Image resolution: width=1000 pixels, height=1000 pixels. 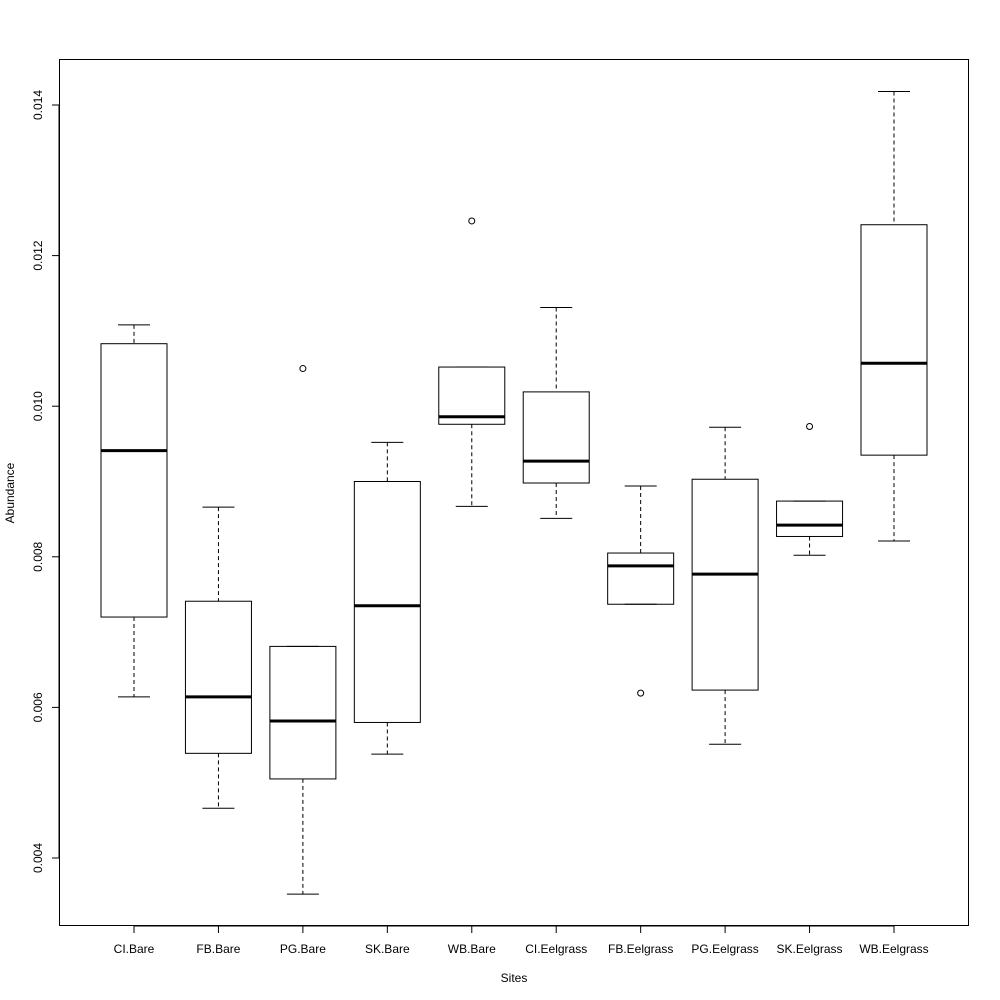 I want to click on x-tick-label: SK.Bare, so click(x=387, y=949).